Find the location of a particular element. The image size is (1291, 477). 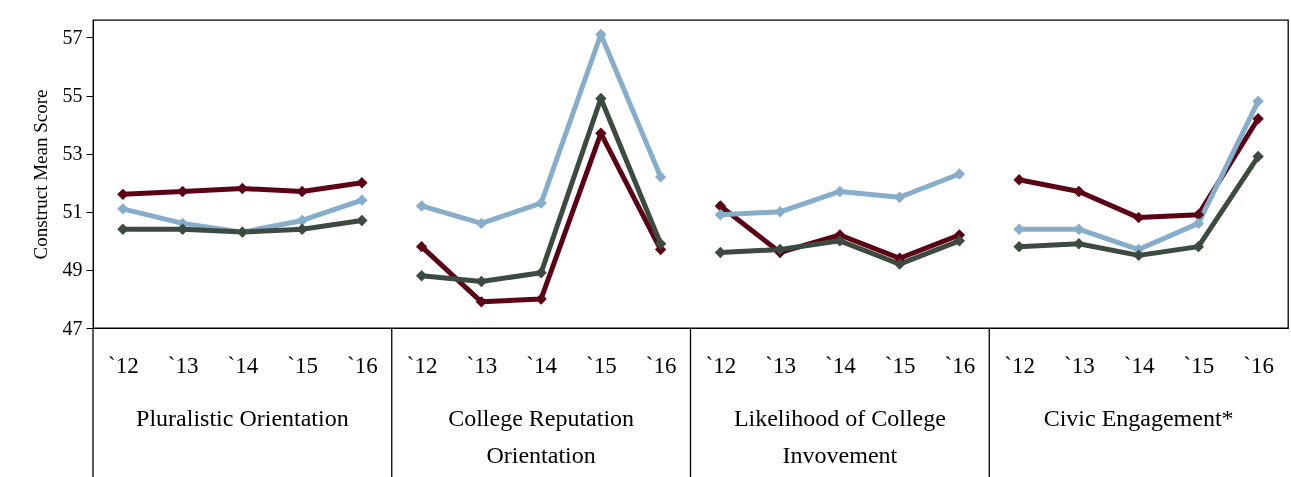

text: College Reputation Orientation is located at coordinates (541, 436).